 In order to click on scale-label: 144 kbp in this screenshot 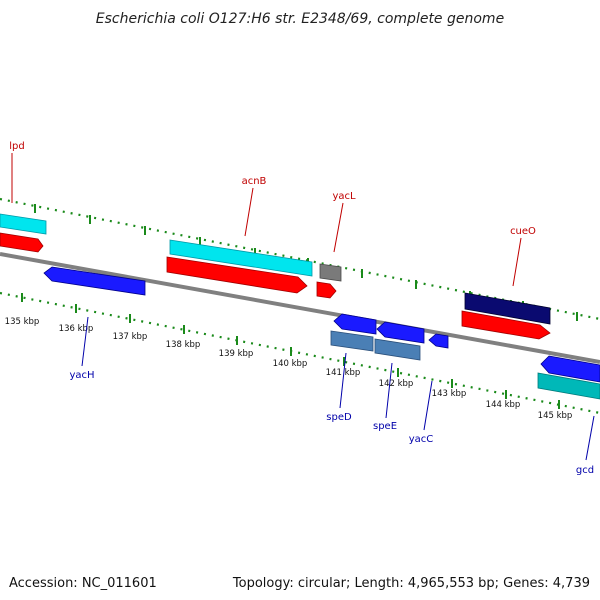, I will do `click(503, 405)`.